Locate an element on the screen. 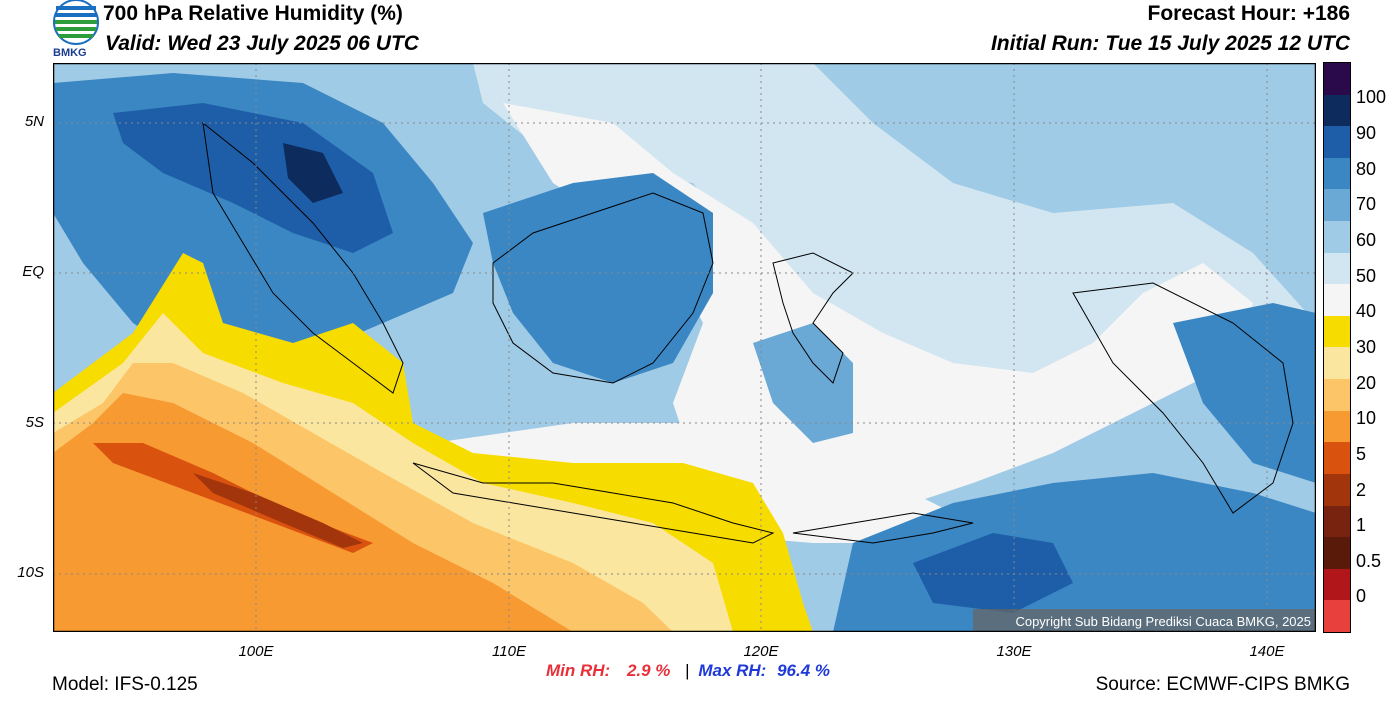 This screenshot has height=709, width=1400. cb-label: 2 is located at coordinates (1361, 490).